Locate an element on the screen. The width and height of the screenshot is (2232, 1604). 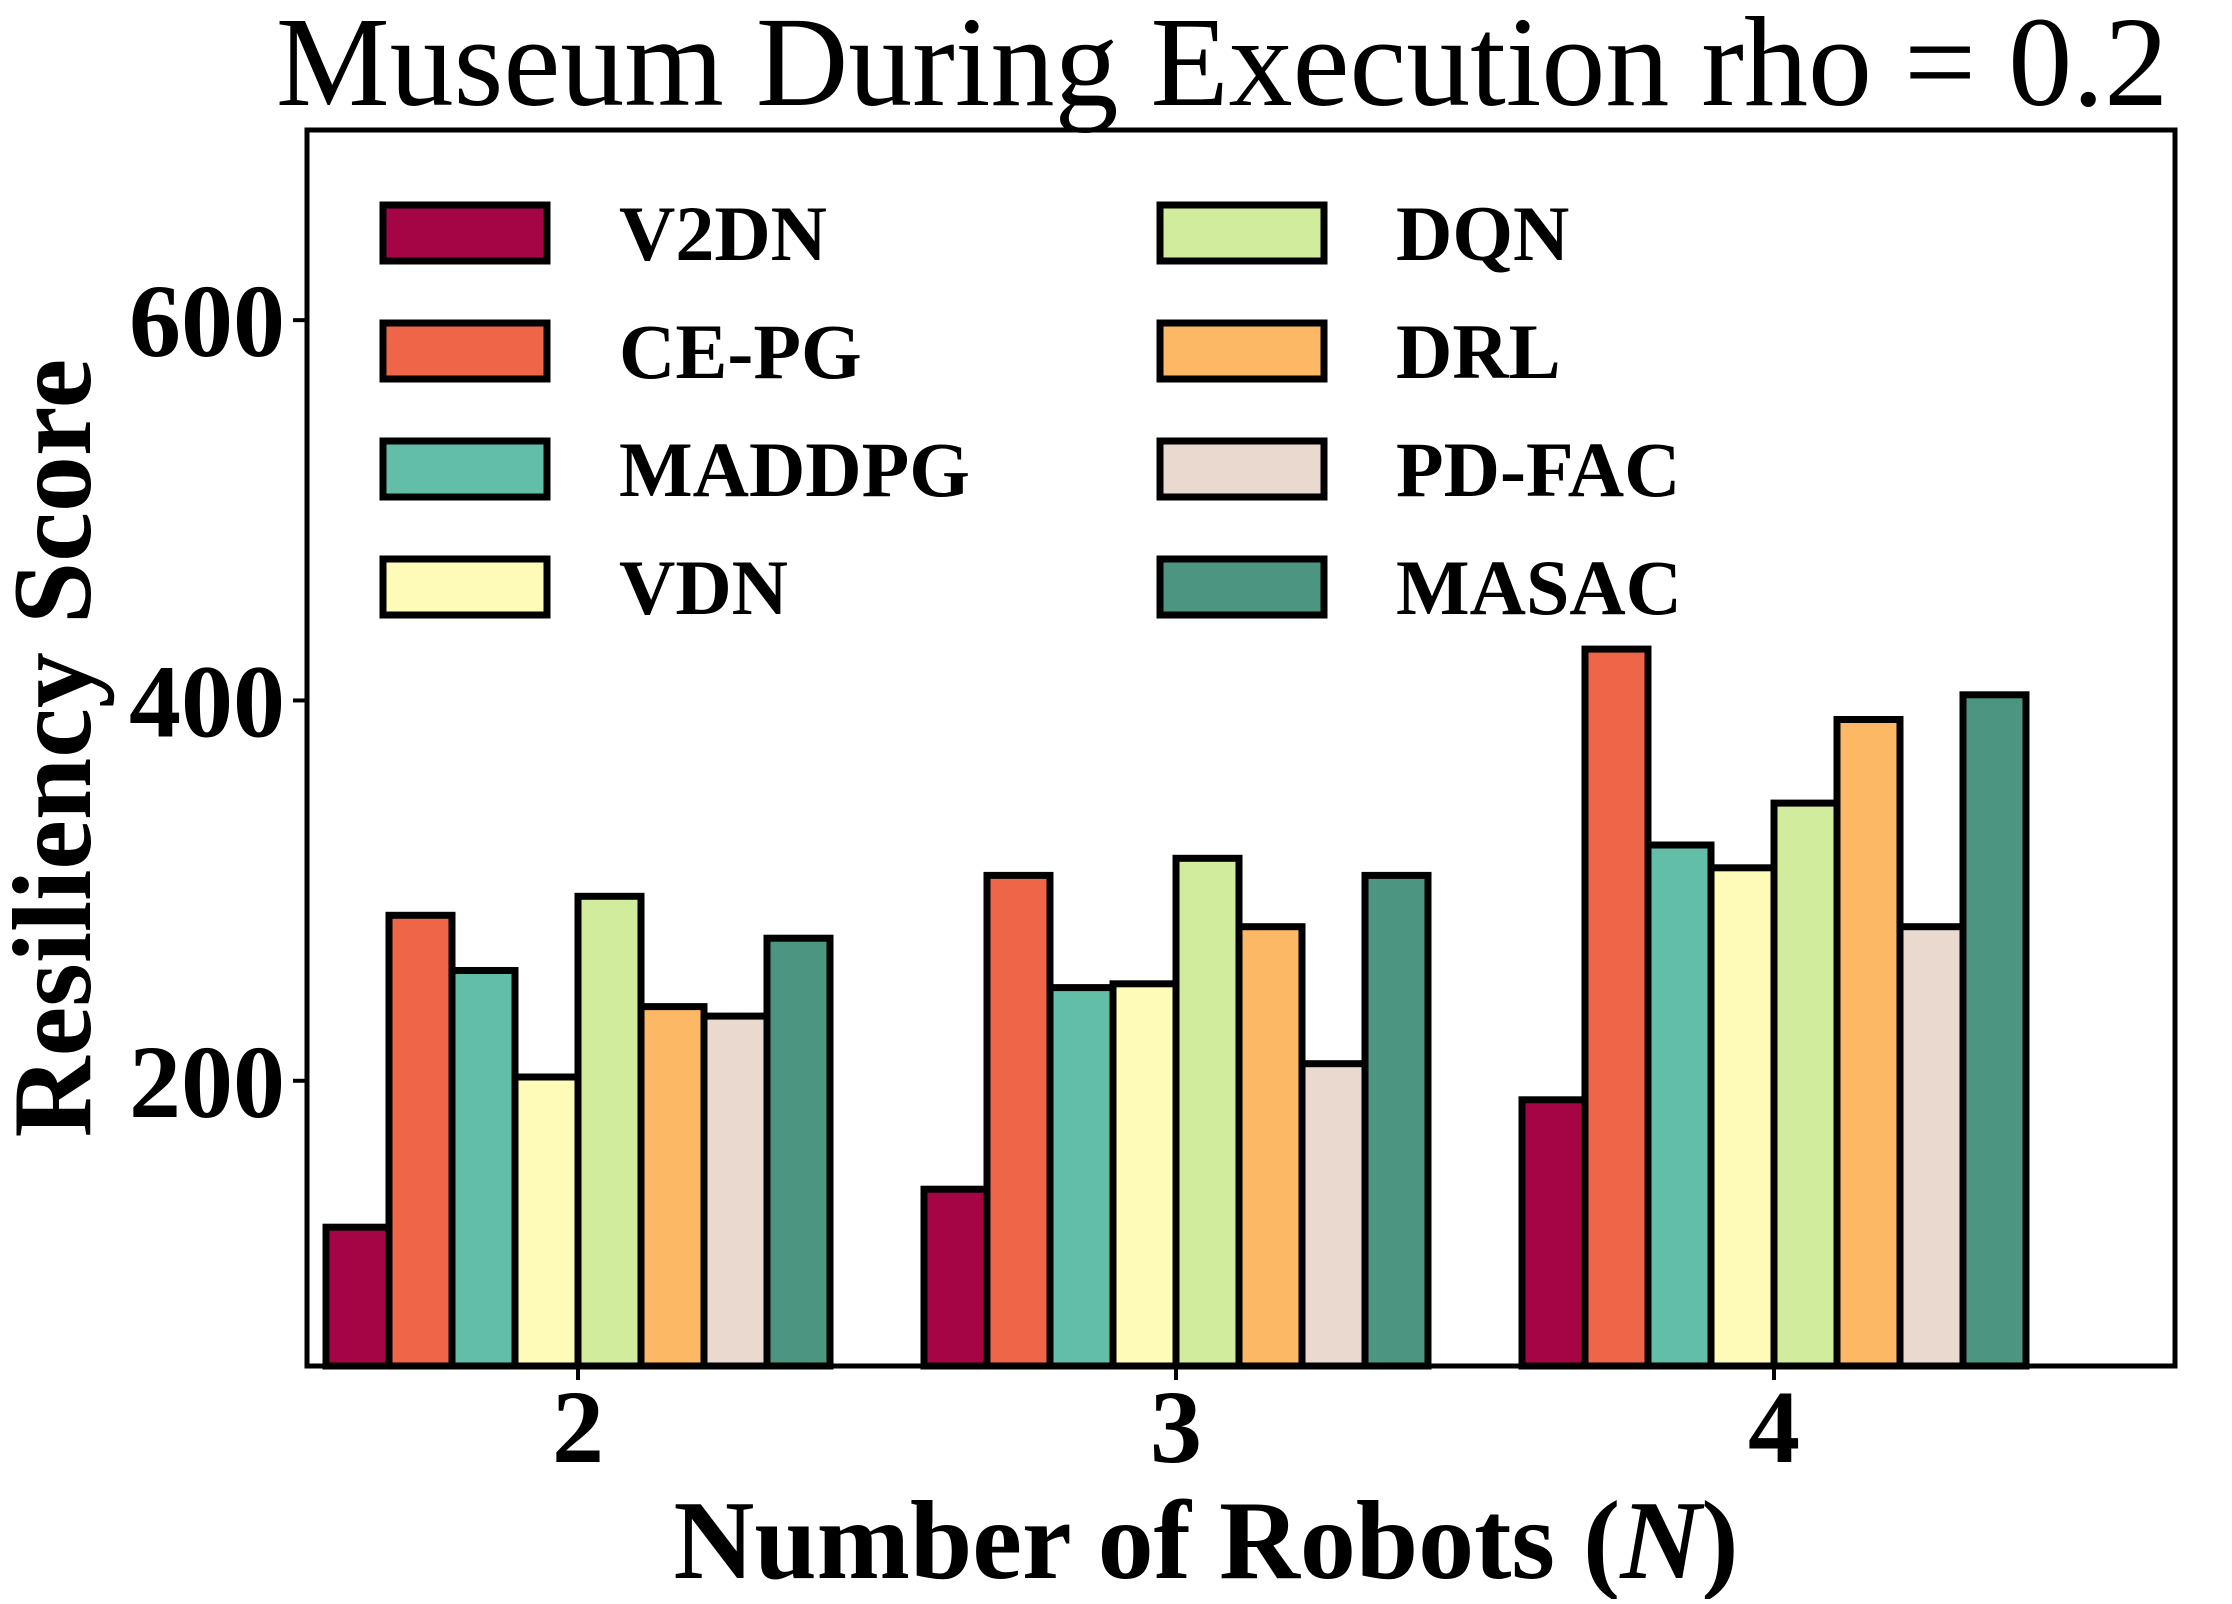
bar-pd-fac-n4 is located at coordinates (1931, 1146).